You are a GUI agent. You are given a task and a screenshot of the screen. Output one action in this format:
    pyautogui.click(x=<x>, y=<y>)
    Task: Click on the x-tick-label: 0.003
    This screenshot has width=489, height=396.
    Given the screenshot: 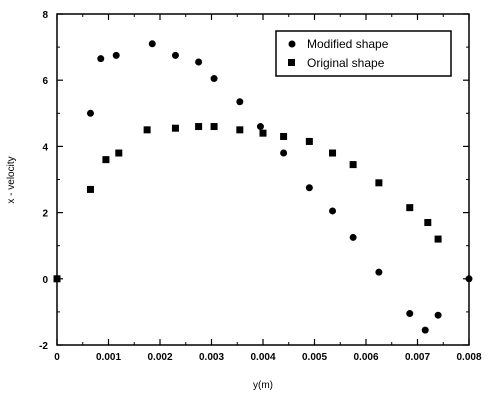 What is the action you would take?
    pyautogui.click(x=211, y=357)
    